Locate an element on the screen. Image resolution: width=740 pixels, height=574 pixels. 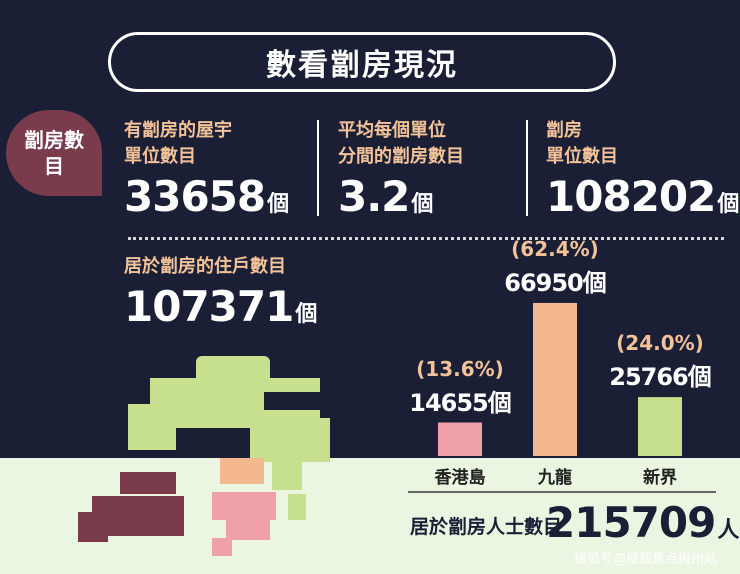
stat-1-value-row: 33658個 is located at coordinates (206, 201).